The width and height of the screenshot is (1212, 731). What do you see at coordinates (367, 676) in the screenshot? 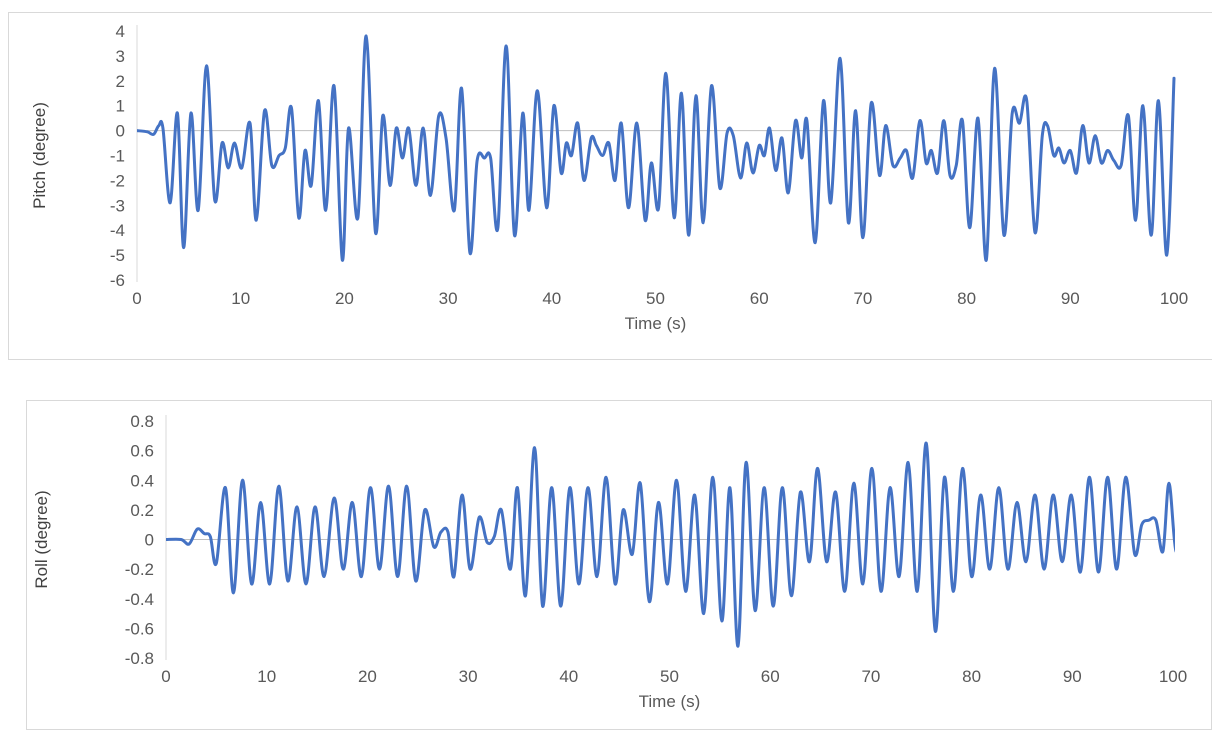
I see `roll-x-tick-label: 20` at bounding box center [367, 676].